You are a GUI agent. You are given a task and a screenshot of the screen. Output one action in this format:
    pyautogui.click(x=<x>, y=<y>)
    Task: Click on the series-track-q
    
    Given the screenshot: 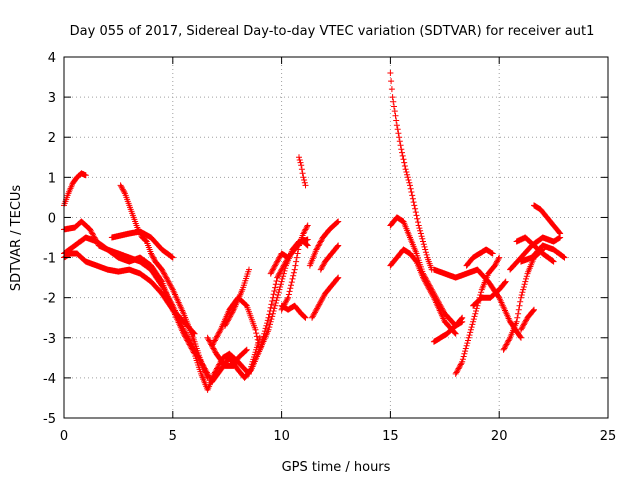 What is the action you would take?
    pyautogui.click(x=411, y=171)
    